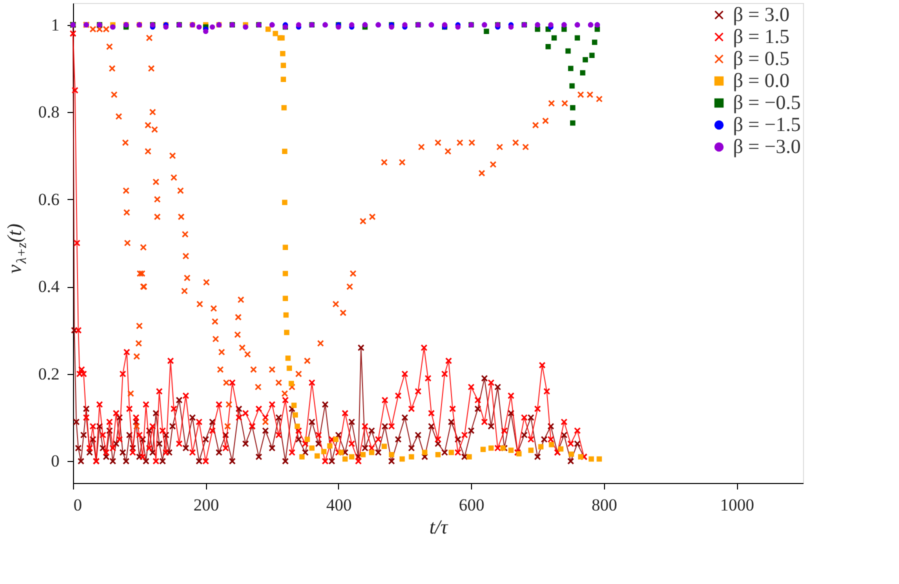 The image size is (899, 584). I want to click on y-axis-title: vλ+z(t), so click(17, 248).